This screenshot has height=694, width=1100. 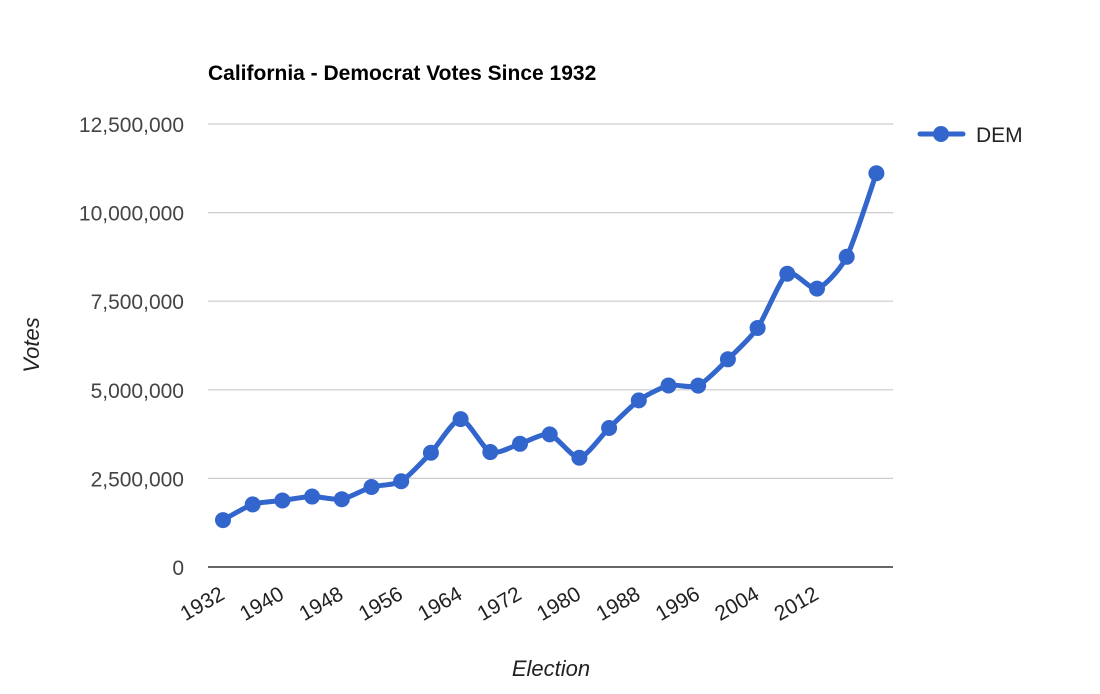 I want to click on x-tick-label: 1980, so click(x=559, y=603).